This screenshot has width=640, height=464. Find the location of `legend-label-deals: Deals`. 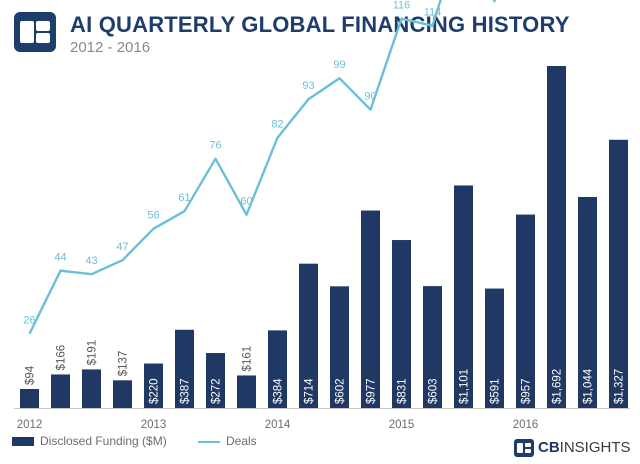

legend-label-deals: Deals is located at coordinates (241, 441).